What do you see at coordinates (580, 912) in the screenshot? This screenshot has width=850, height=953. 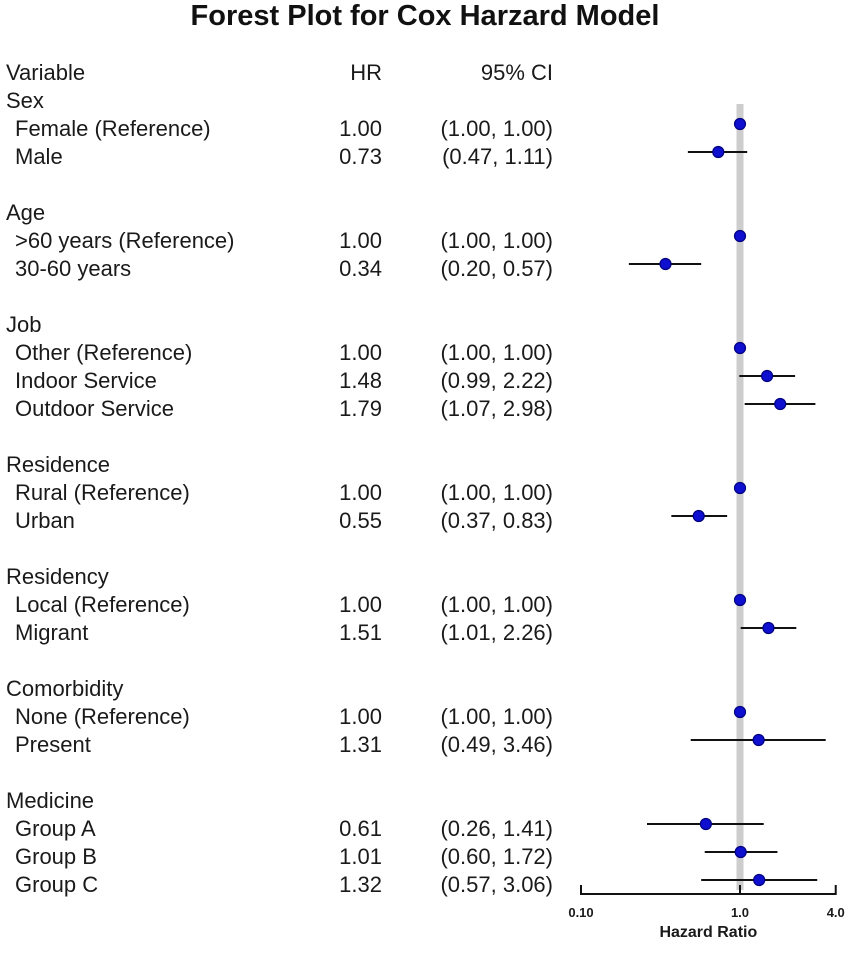 I see `x-tick-label: 0.10` at bounding box center [580, 912].